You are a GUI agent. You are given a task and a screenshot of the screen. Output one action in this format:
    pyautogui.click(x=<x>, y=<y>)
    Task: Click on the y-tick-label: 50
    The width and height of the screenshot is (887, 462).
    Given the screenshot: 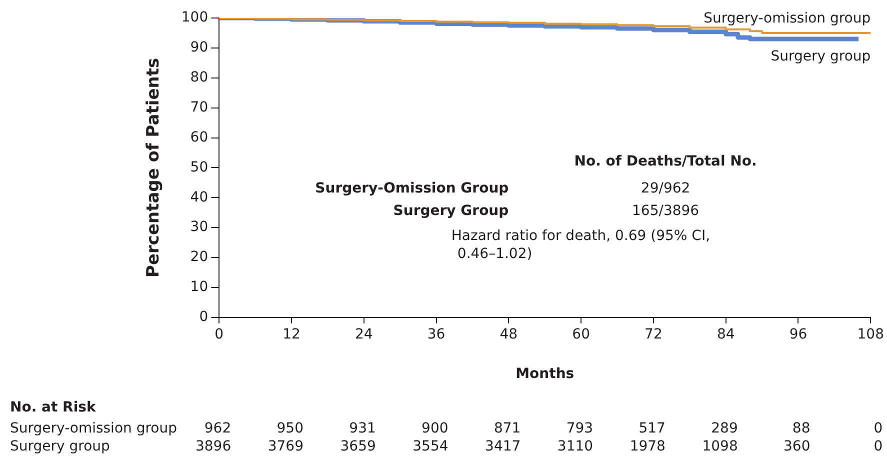 What is the action you would take?
    pyautogui.click(x=199, y=167)
    